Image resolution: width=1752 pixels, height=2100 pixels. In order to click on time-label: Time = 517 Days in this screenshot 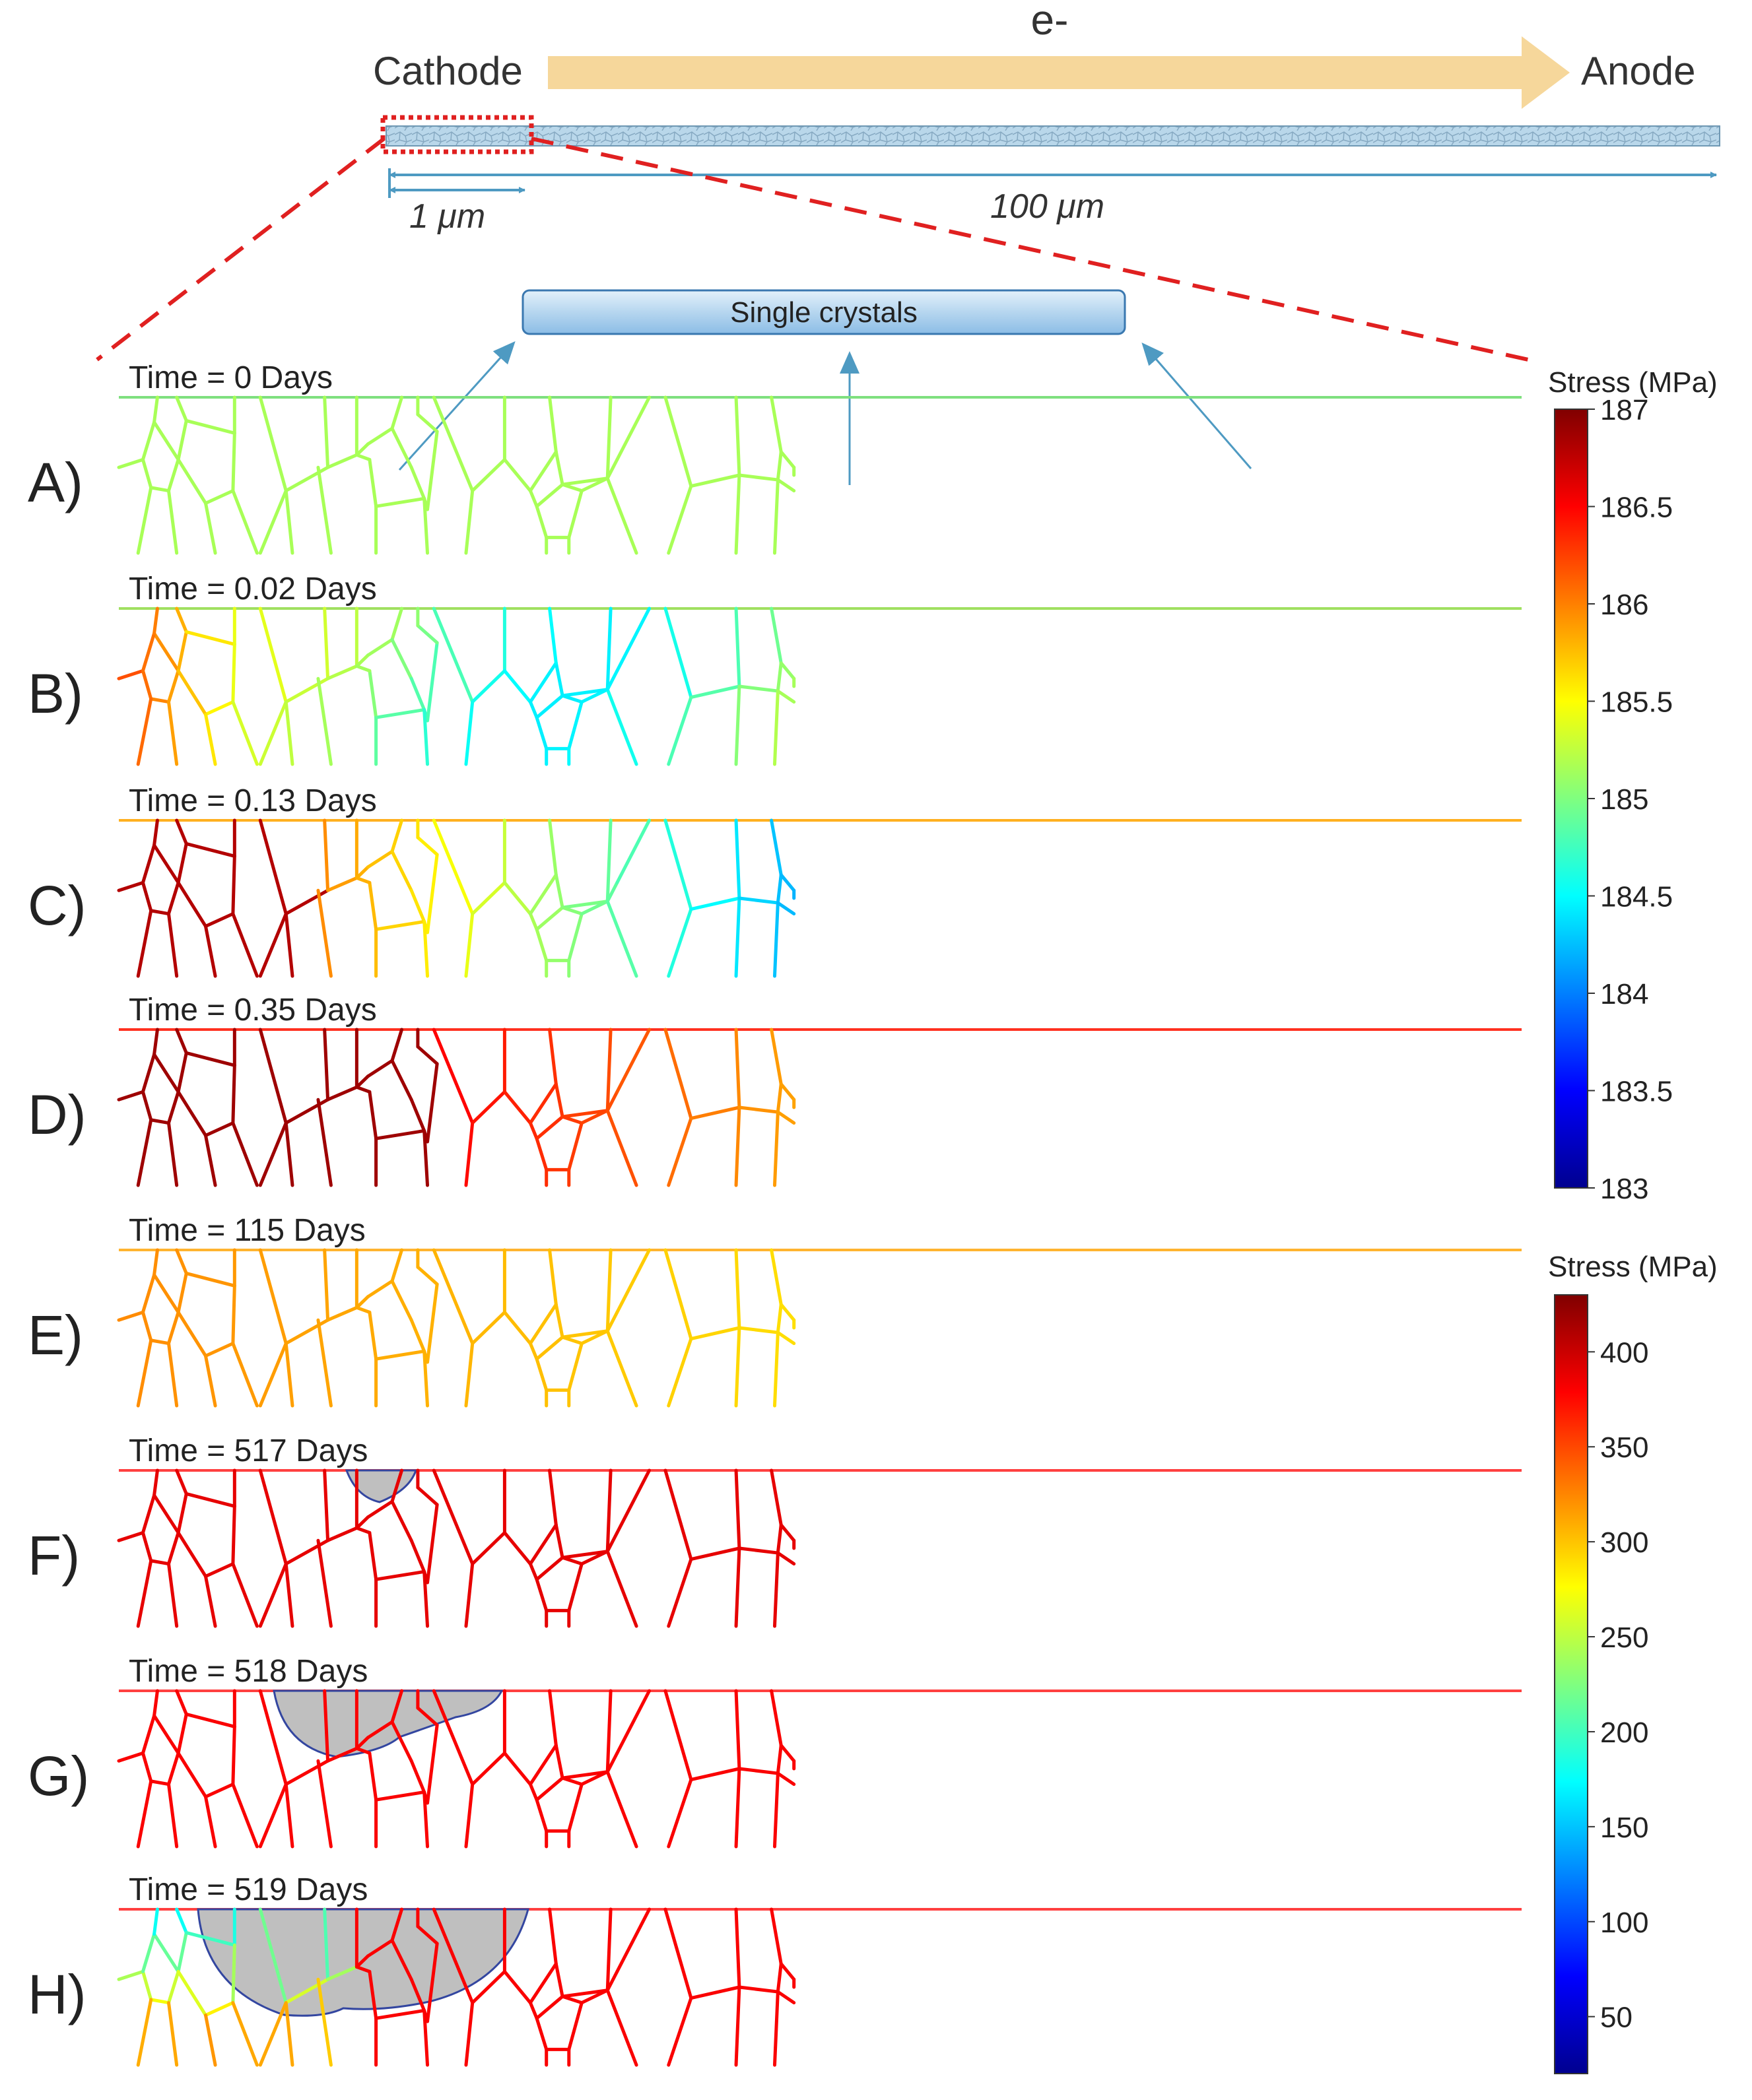, I will do `click(248, 1450)`.